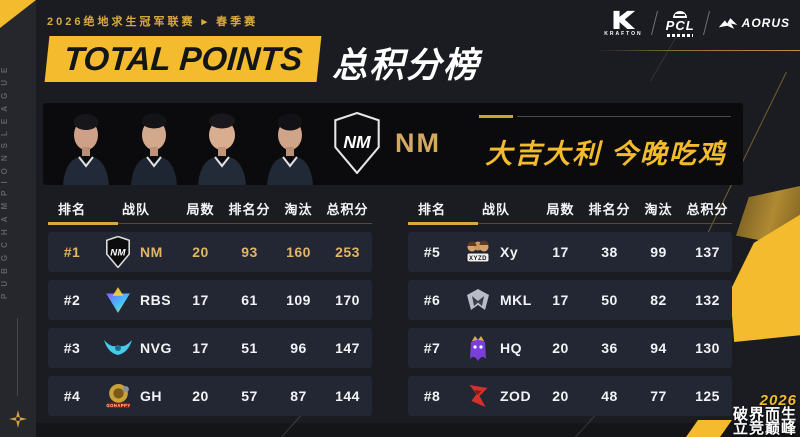 This screenshot has height=437, width=800. What do you see at coordinates (298, 300) in the screenshot?
I see `kills-value: 109` at bounding box center [298, 300].